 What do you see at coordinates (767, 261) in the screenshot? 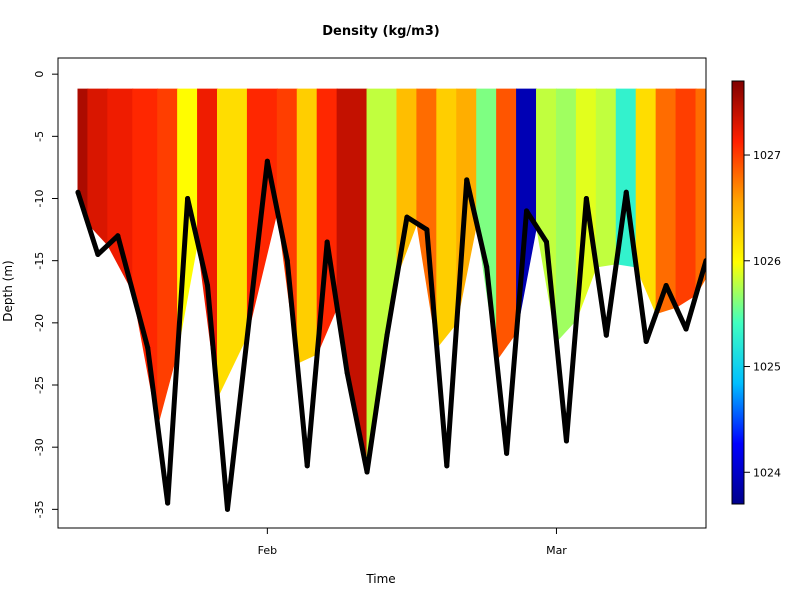
I see `colorbar-tick-label: 1026` at bounding box center [767, 261].